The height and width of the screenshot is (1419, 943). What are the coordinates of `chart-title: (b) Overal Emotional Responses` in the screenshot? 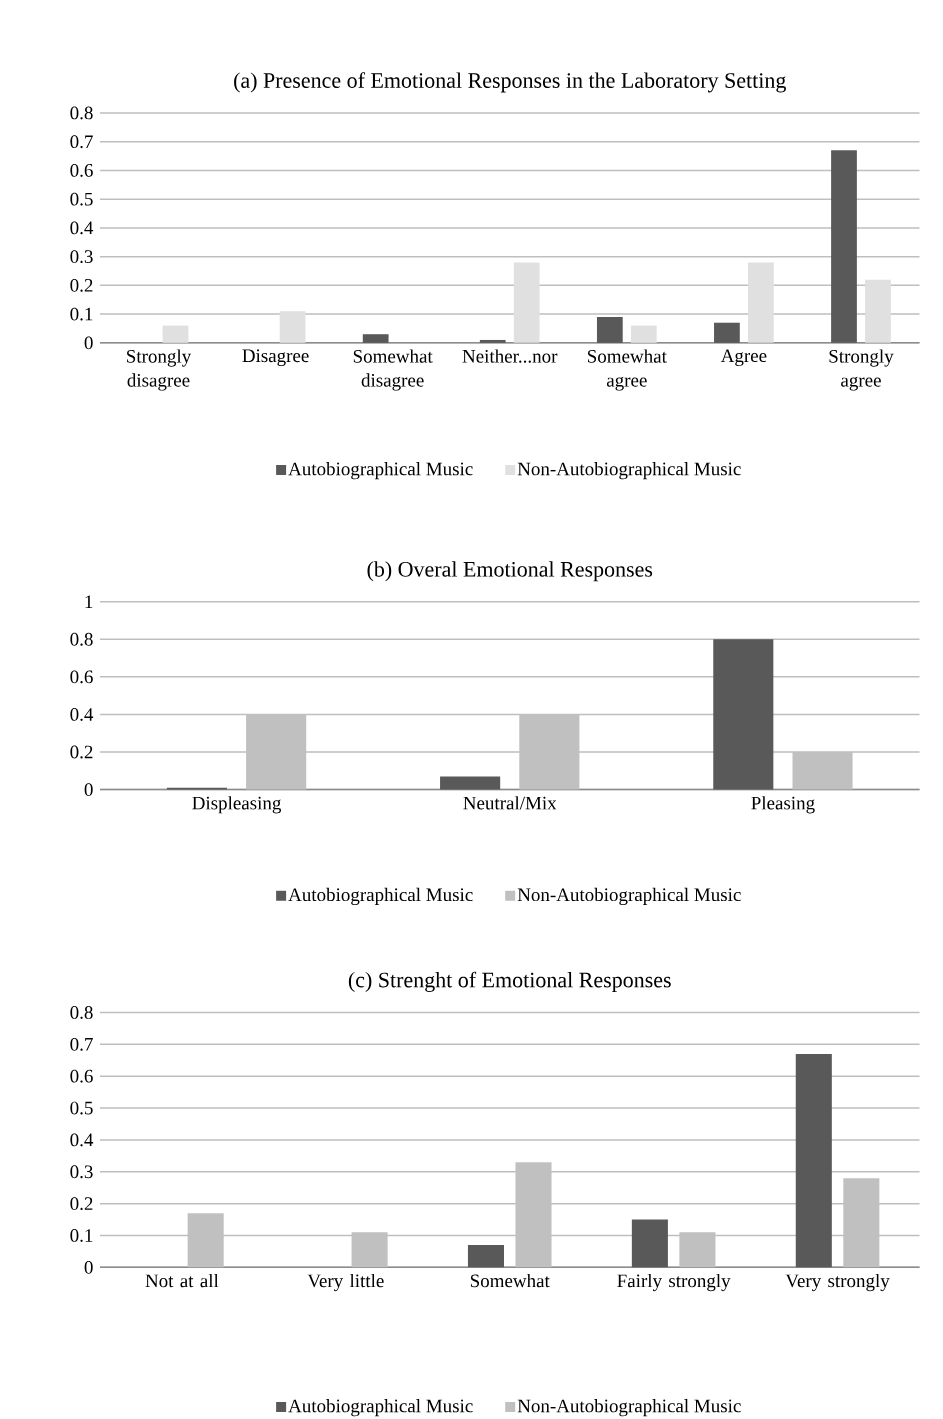 It's located at (510, 571).